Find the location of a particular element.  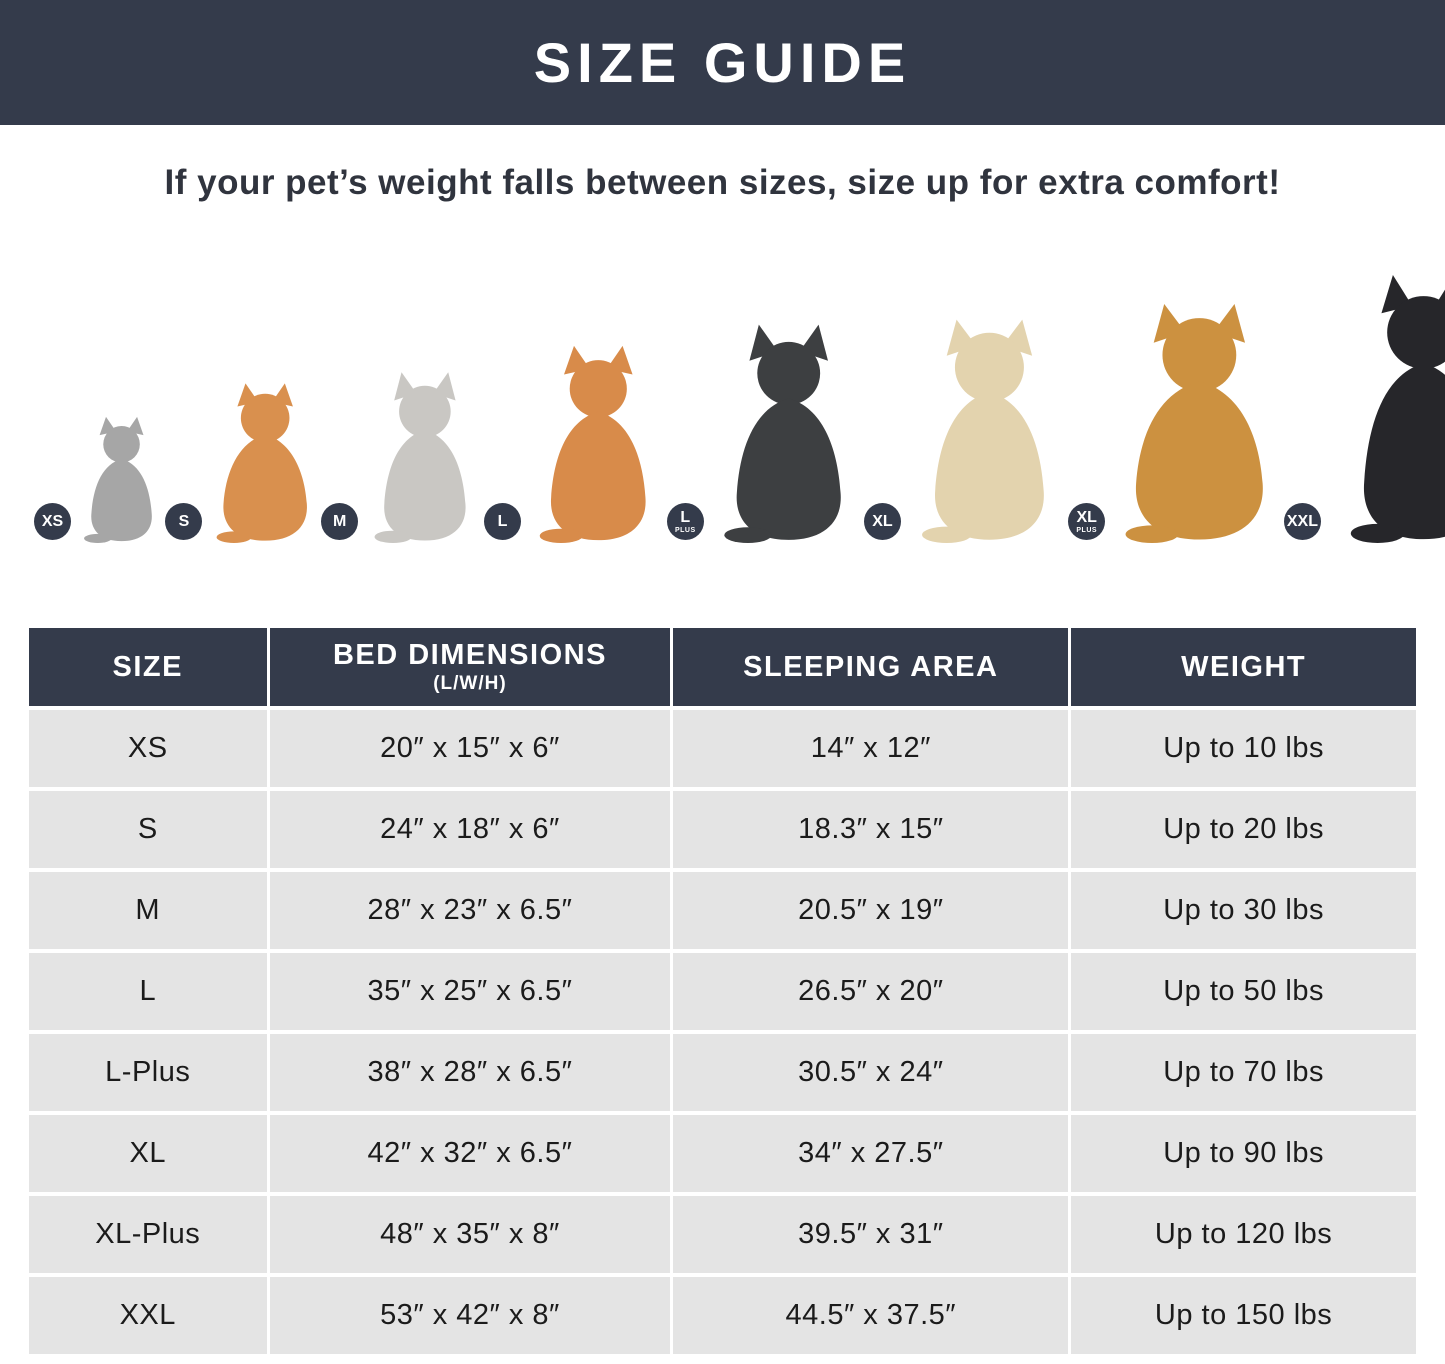

bed-dimensions-cell: 24″ x 18″ x 6″ is located at coordinates (470, 829).